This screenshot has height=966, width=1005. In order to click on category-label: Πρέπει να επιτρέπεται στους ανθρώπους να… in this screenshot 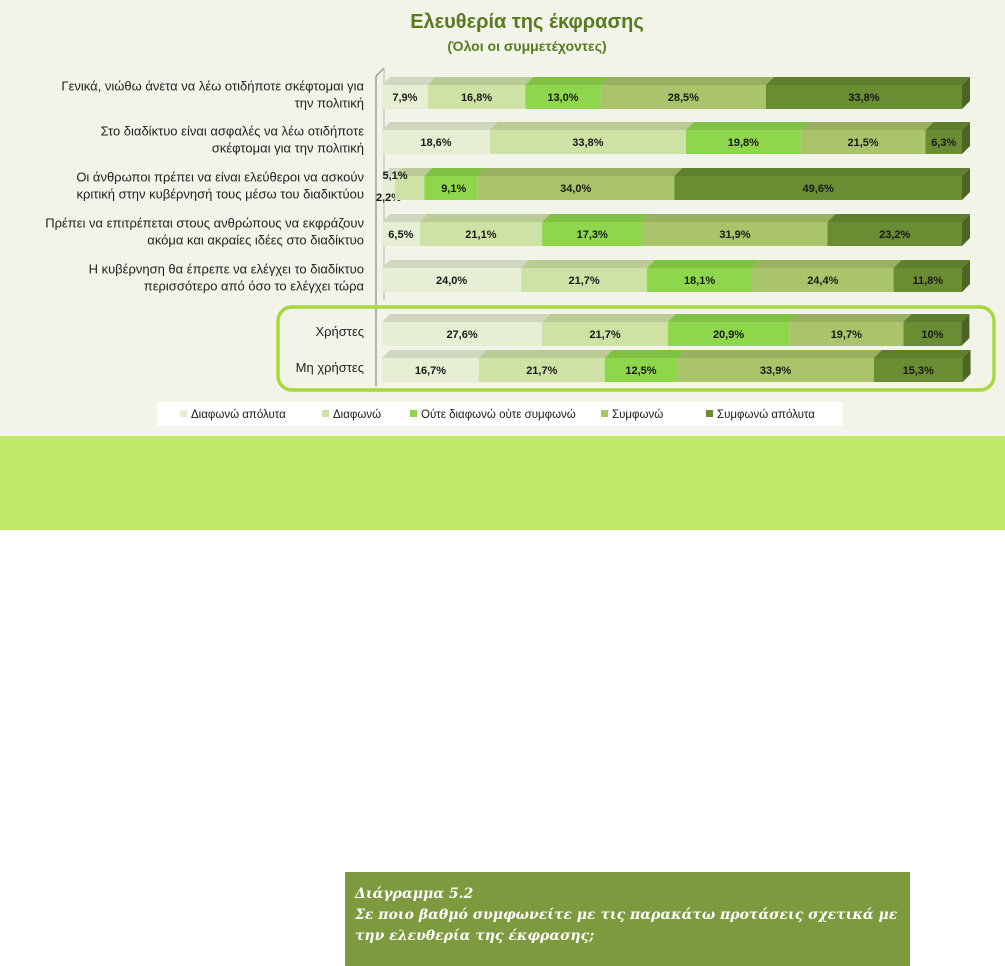, I will do `click(204, 232)`.